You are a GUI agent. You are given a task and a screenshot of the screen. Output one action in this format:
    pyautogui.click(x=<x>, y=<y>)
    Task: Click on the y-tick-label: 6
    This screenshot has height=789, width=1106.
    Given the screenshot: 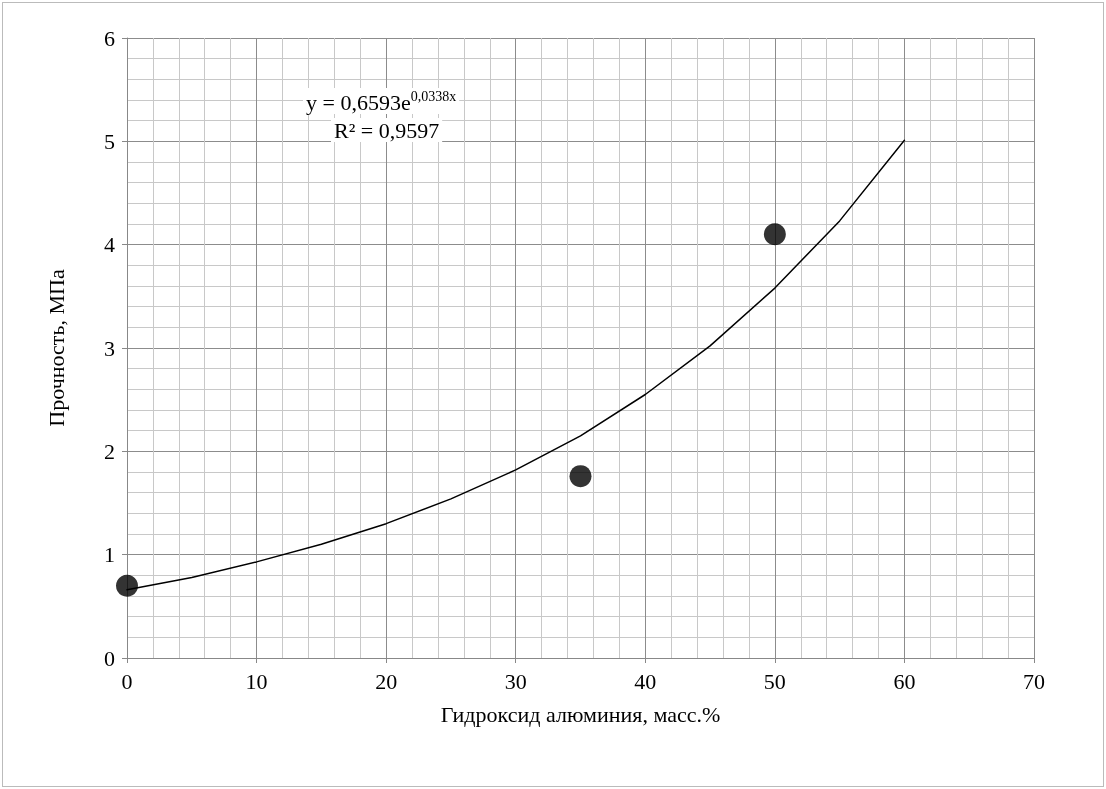 What is the action you would take?
    pyautogui.click(x=109, y=38)
    